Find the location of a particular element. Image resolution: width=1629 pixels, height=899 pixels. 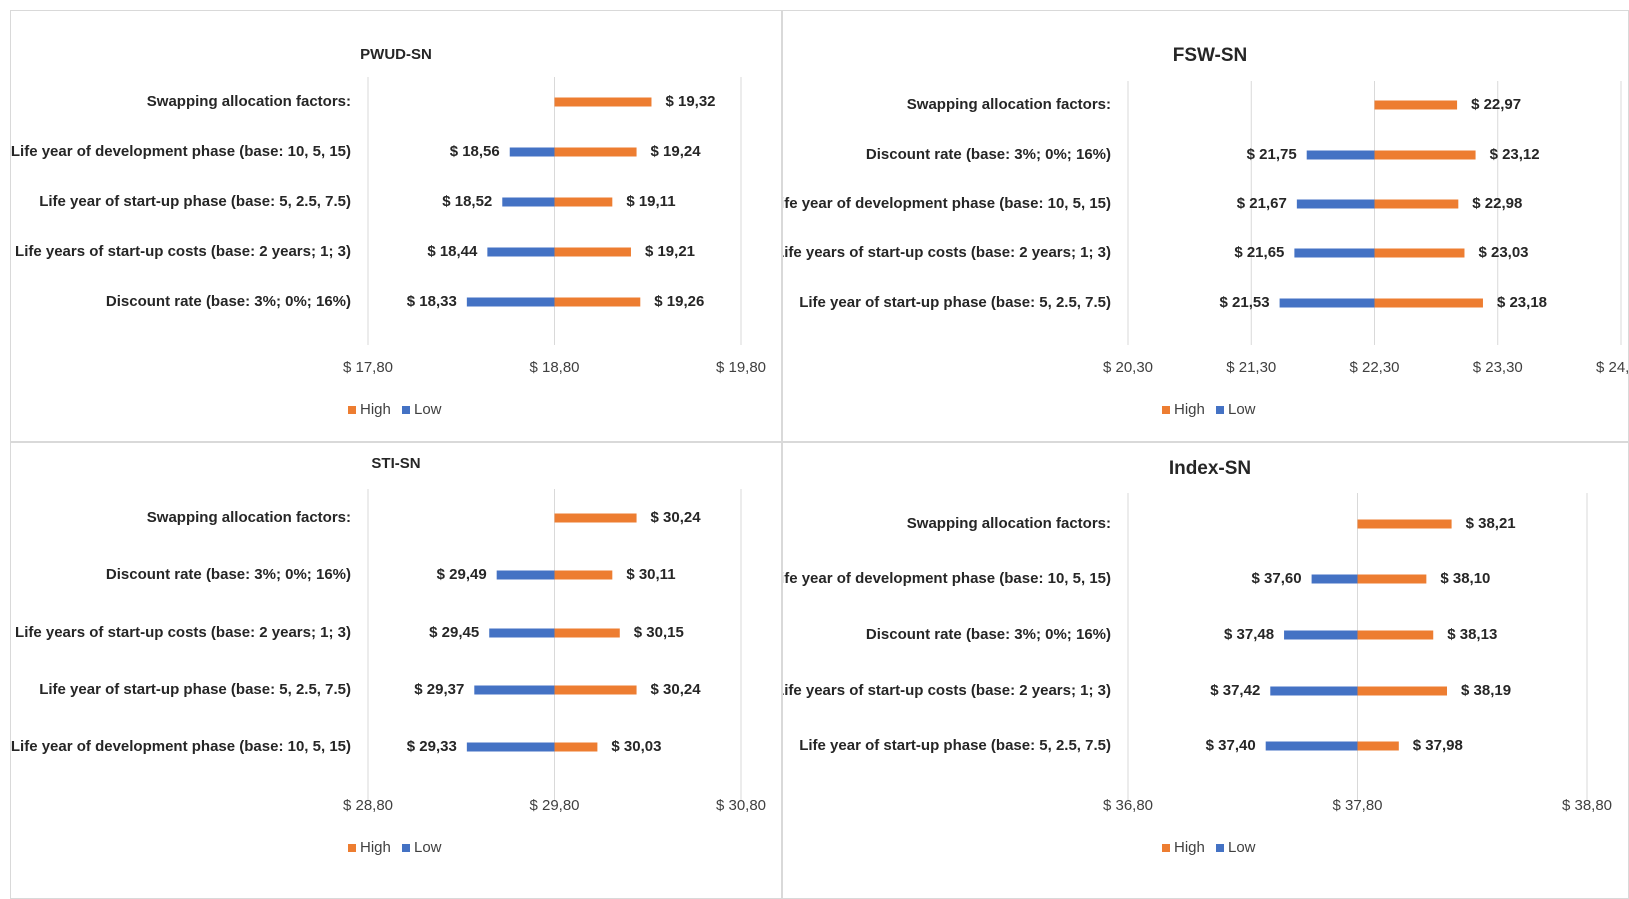

data-label-high: $ 30,15 is located at coordinates (659, 632).